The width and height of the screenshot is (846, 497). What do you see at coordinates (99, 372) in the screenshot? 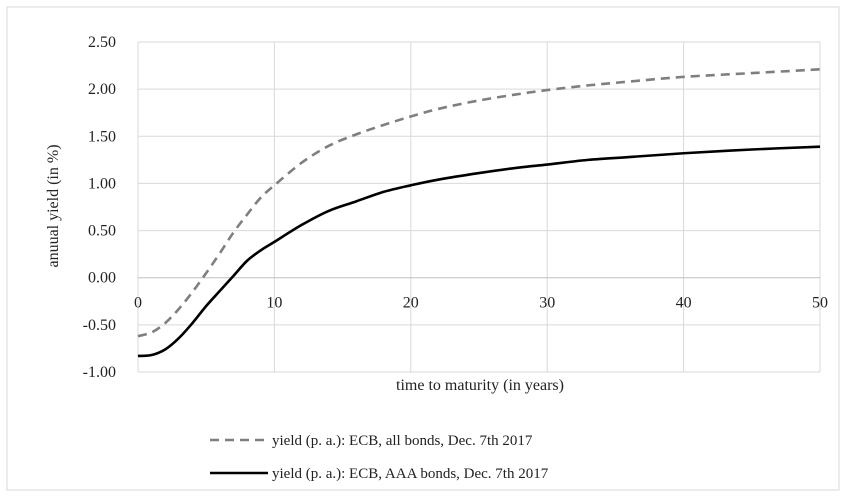
I see `y-tick-label: -1.00` at bounding box center [99, 372].